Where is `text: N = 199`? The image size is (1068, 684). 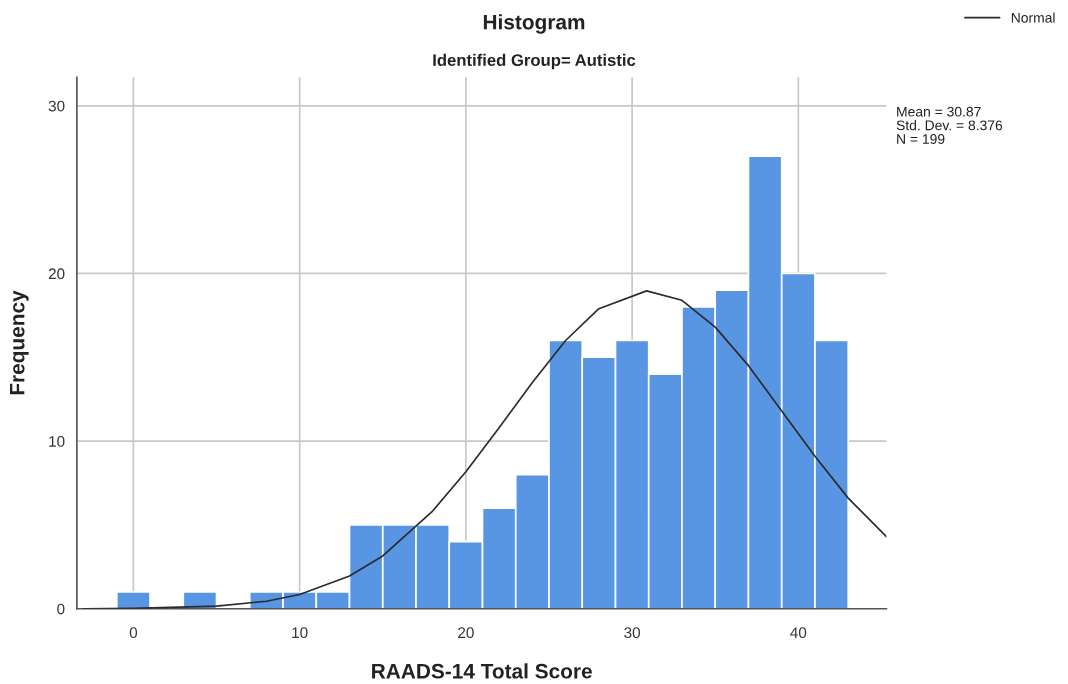
text: N = 199 is located at coordinates (921, 139).